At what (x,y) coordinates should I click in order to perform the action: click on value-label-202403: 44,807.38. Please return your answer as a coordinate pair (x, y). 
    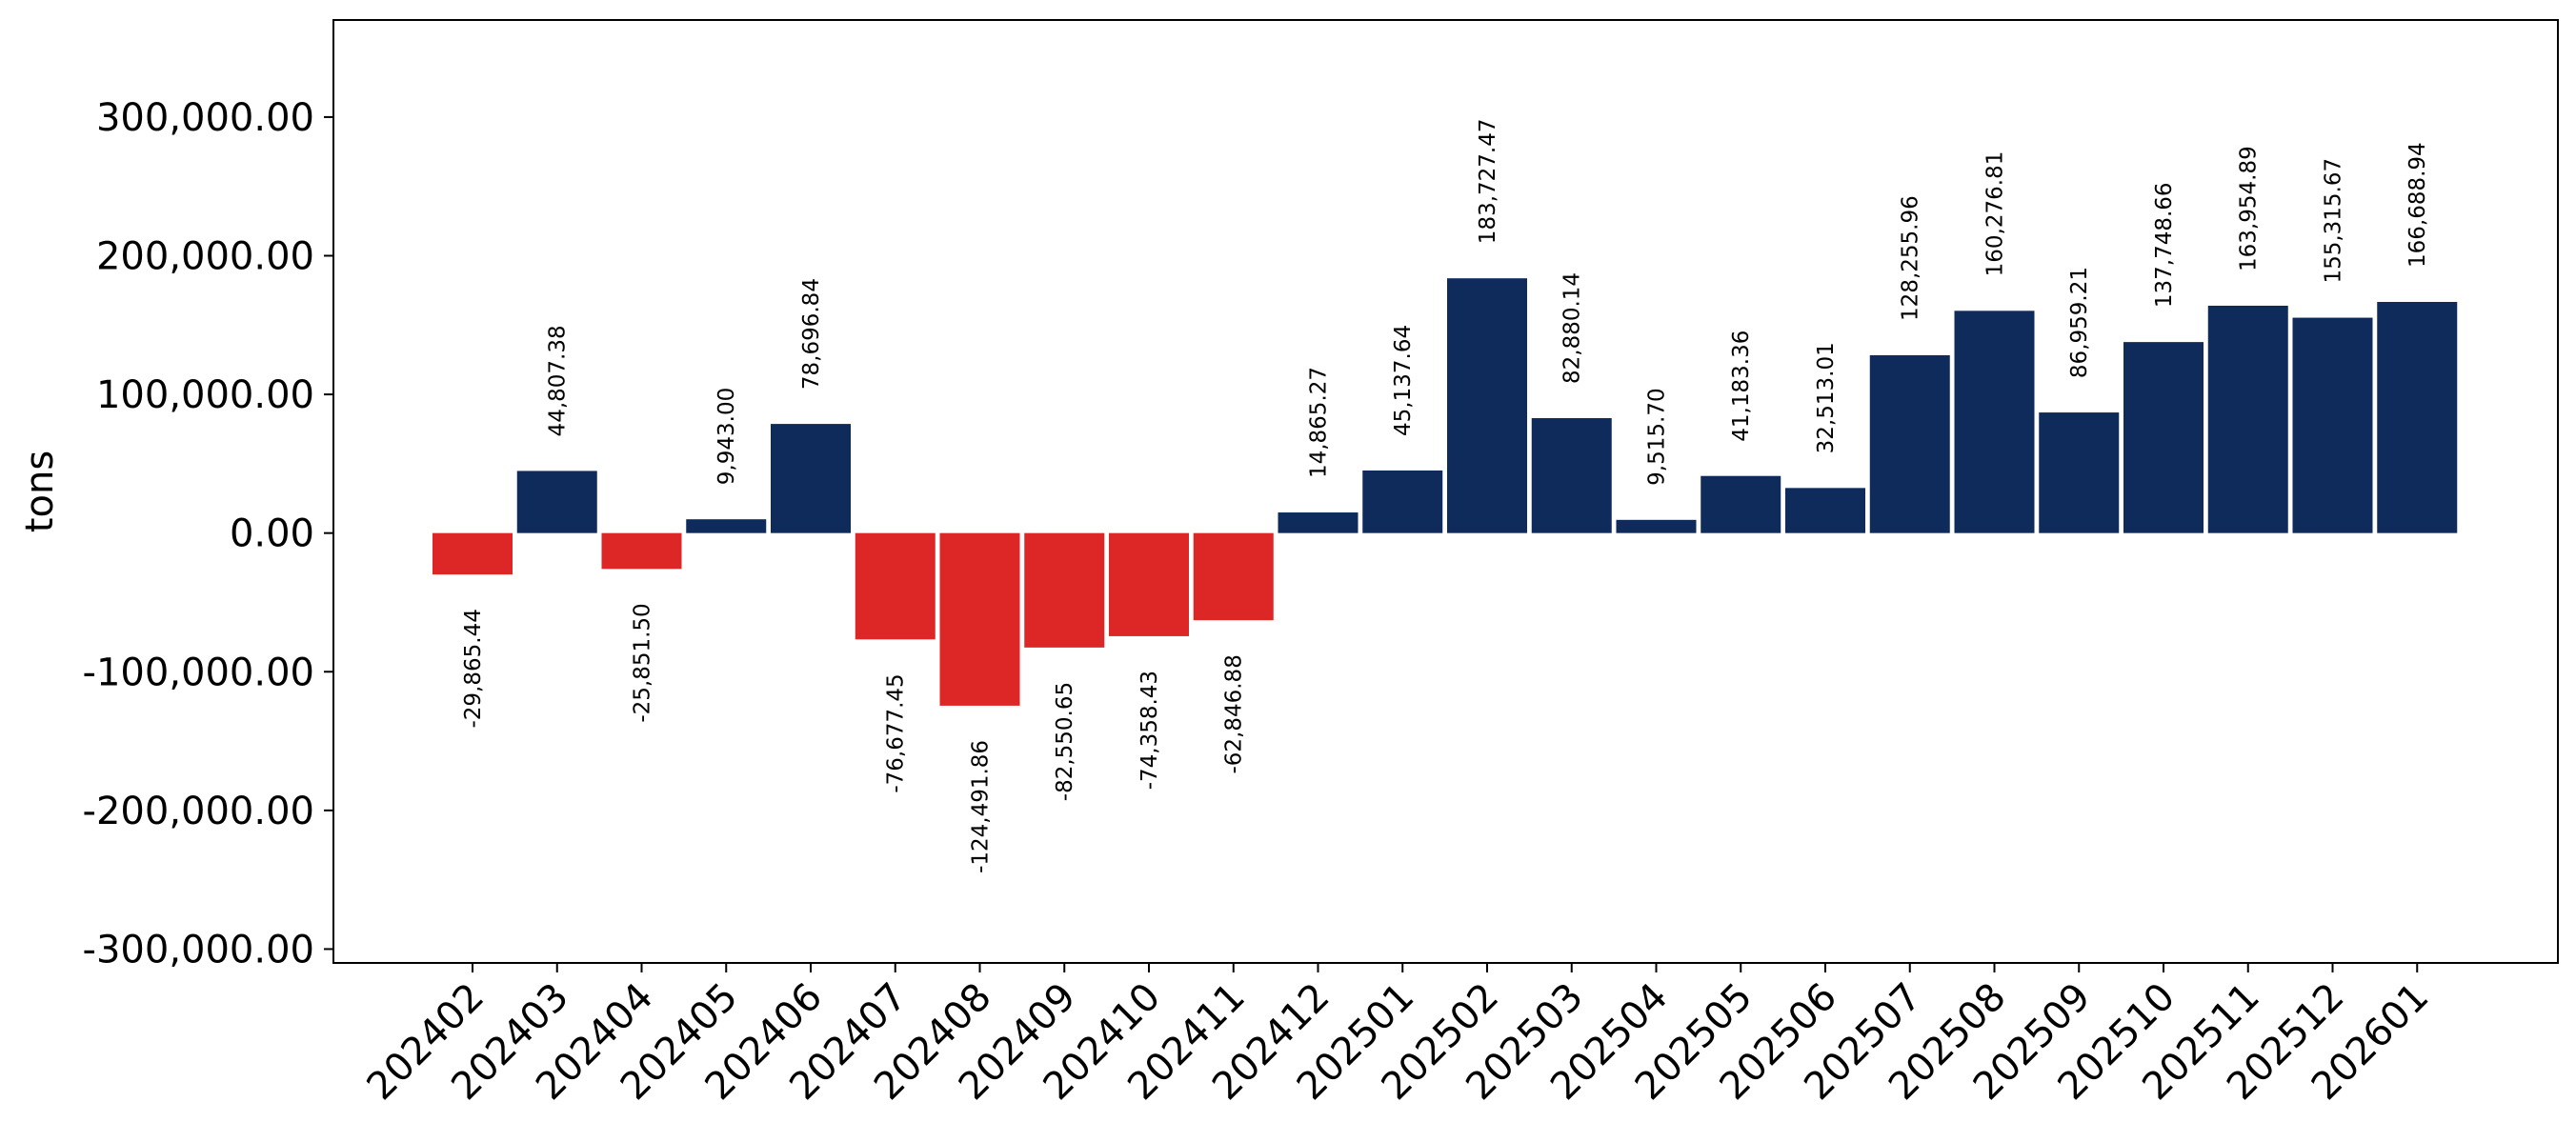
    Looking at the image, I should click on (558, 380).